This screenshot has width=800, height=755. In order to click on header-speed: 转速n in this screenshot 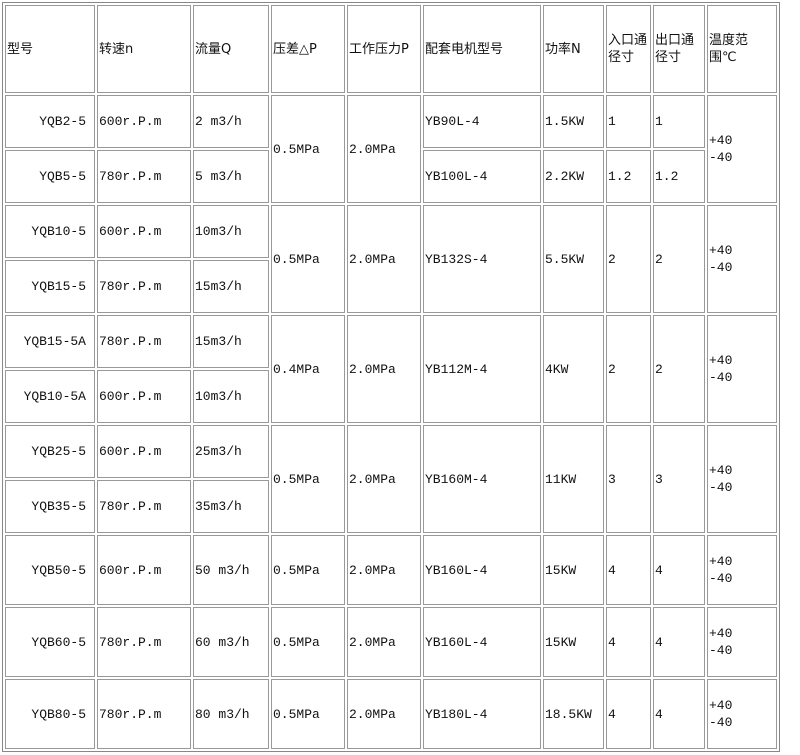, I will do `click(144, 49)`.